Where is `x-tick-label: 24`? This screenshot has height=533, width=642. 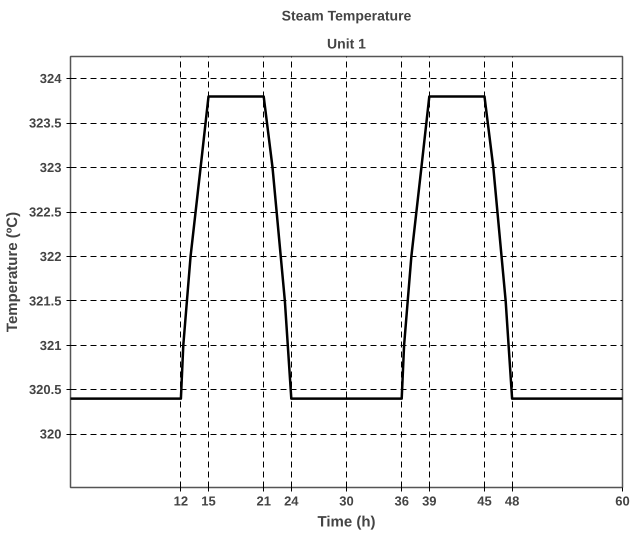
x-tick-label: 24 is located at coordinates (292, 501).